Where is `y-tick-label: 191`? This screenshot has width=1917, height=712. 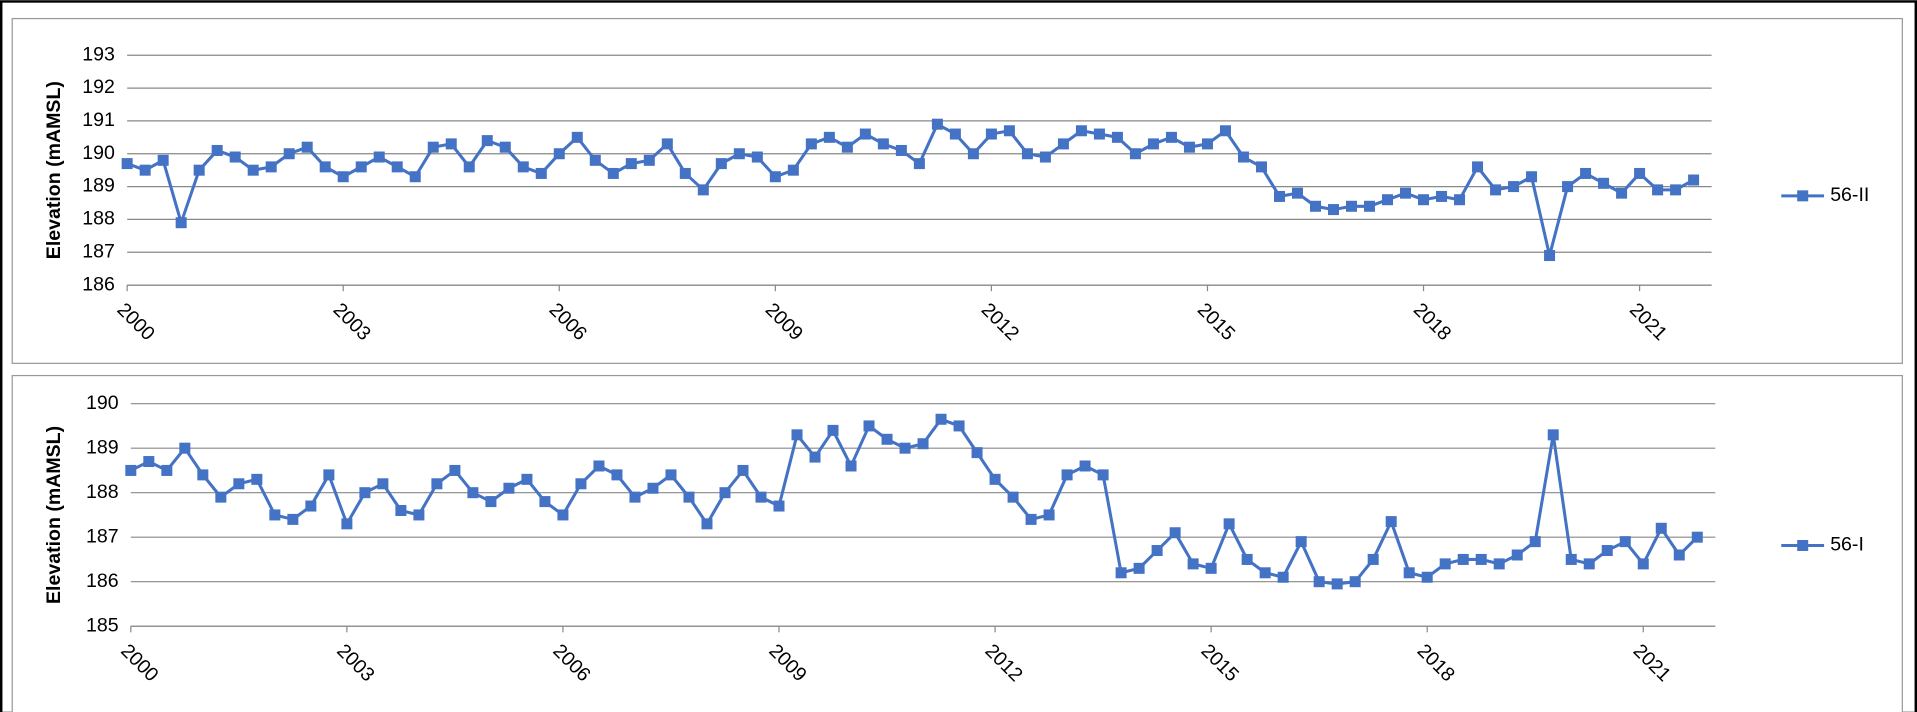
y-tick-label: 191 is located at coordinates (98, 120).